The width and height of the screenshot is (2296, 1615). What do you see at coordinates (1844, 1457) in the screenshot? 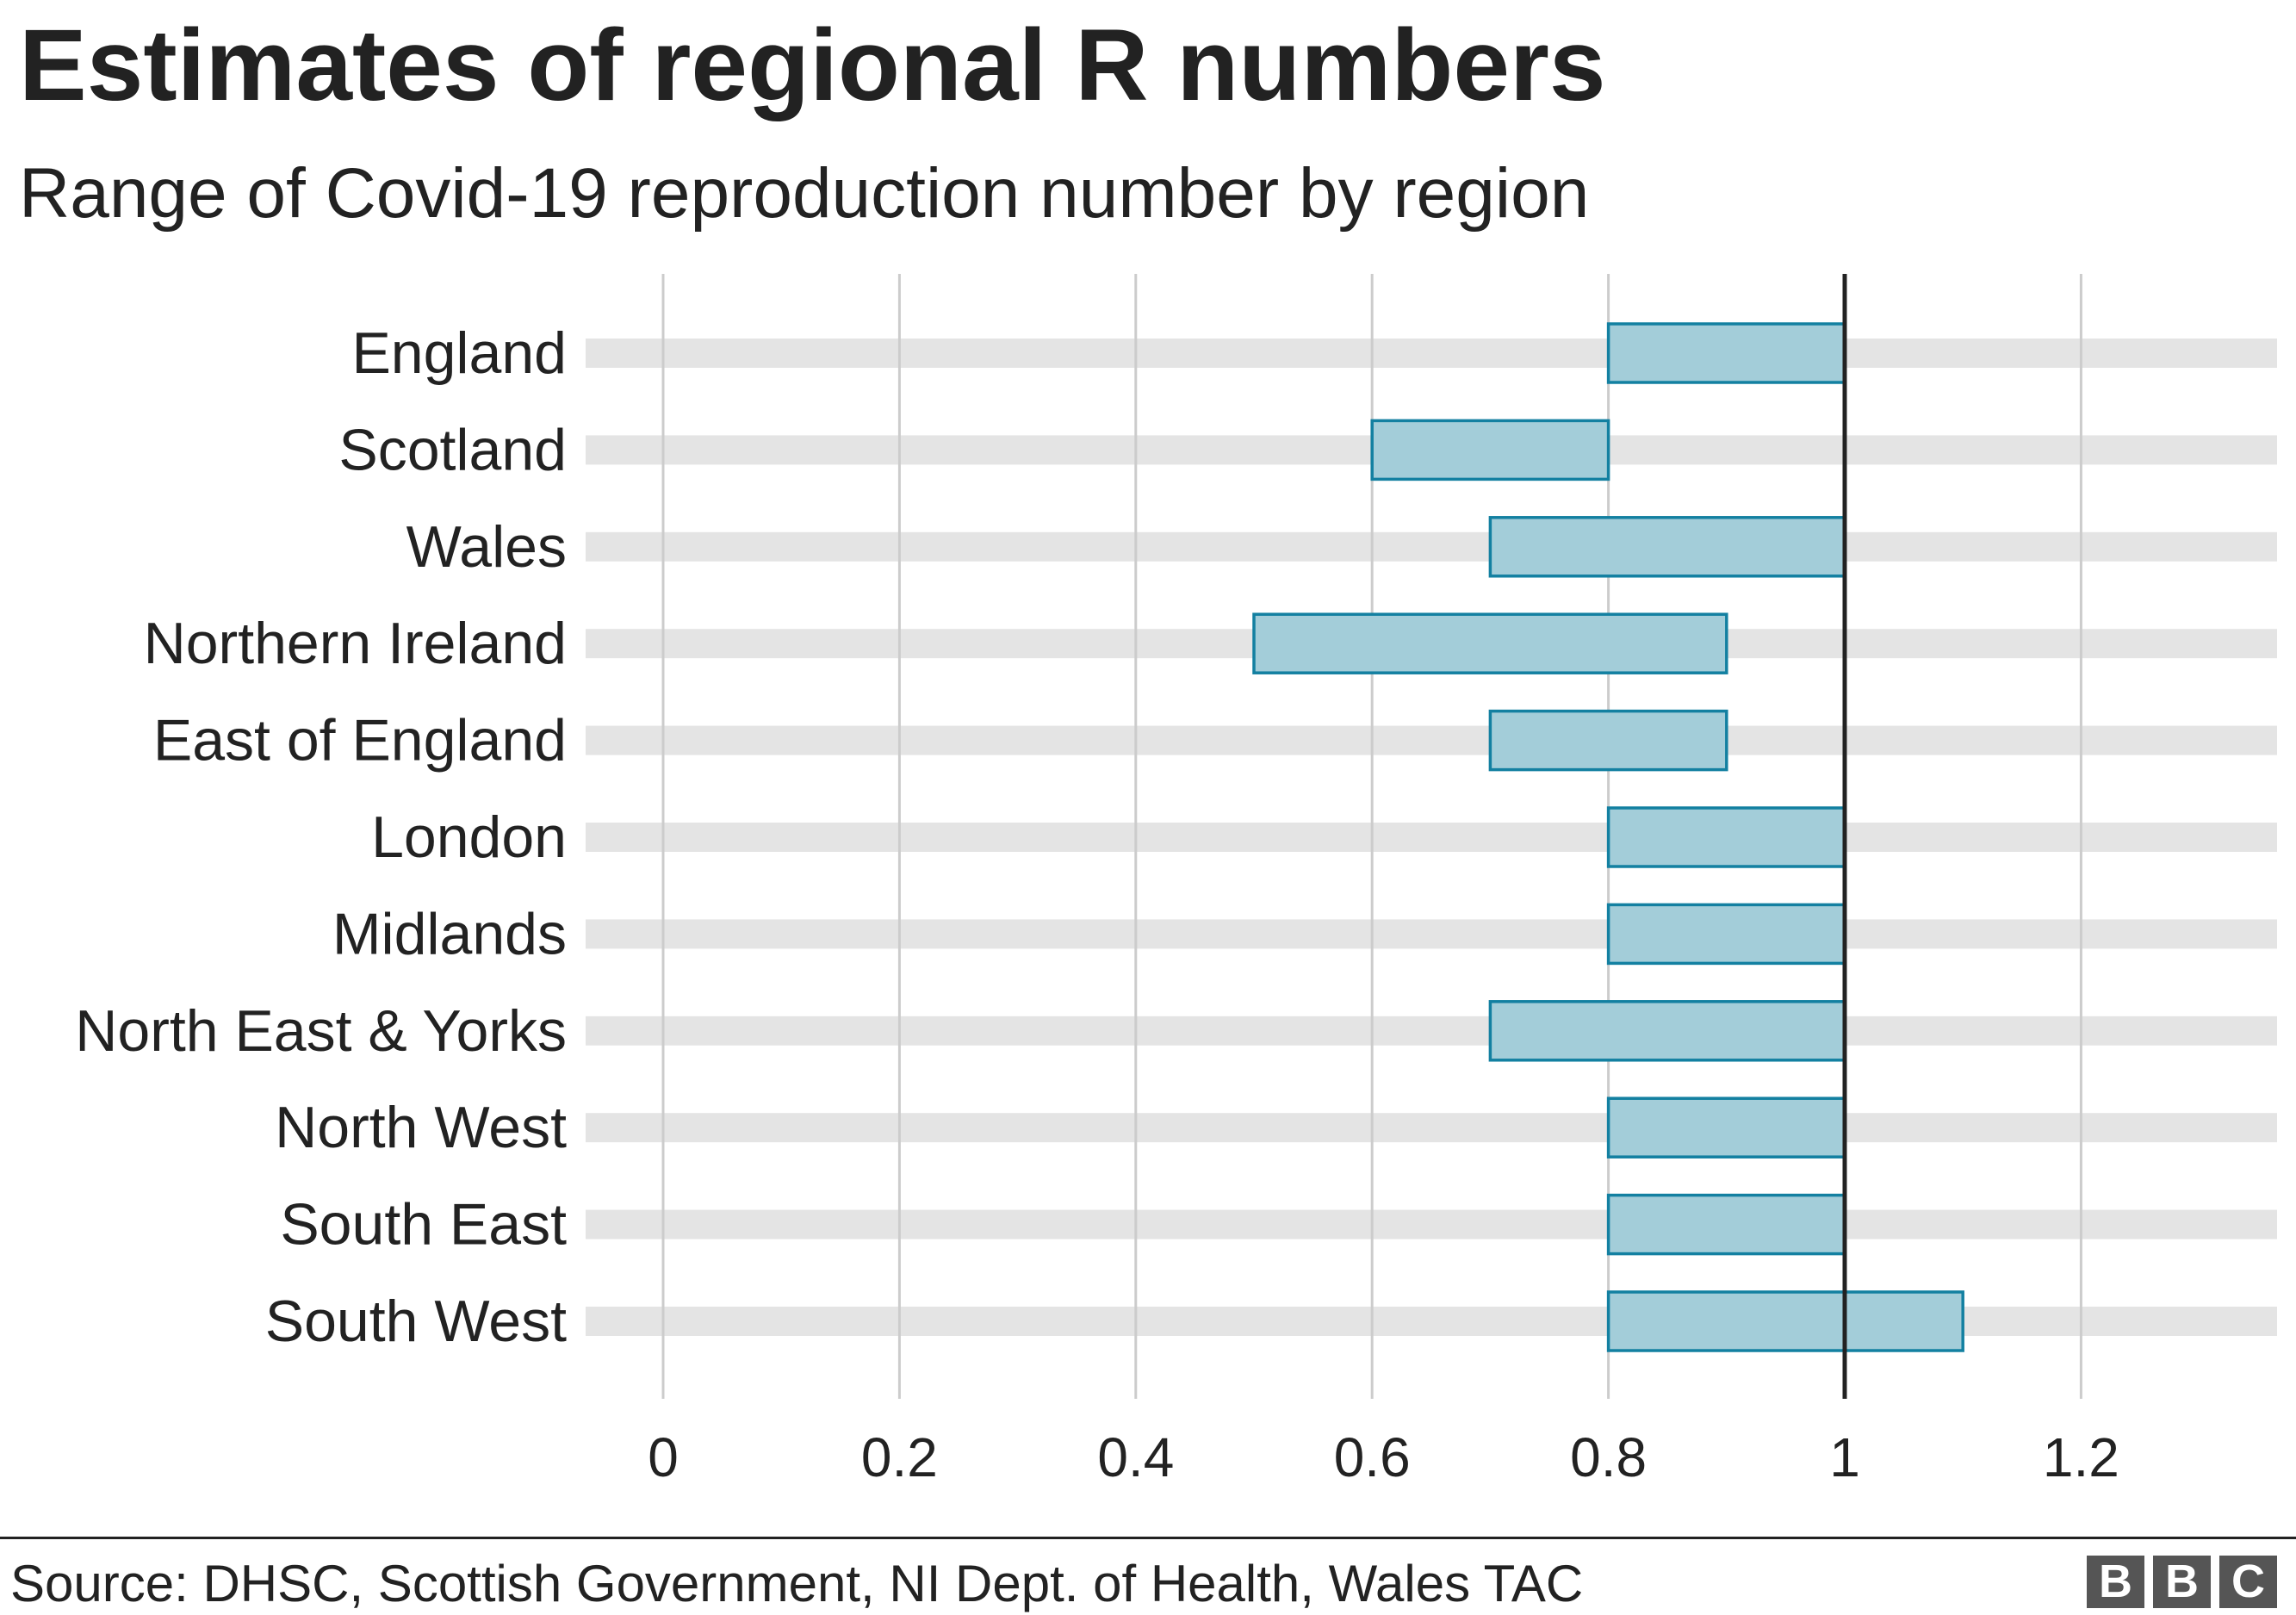
I see `x-tick-label: 1` at bounding box center [1844, 1457].